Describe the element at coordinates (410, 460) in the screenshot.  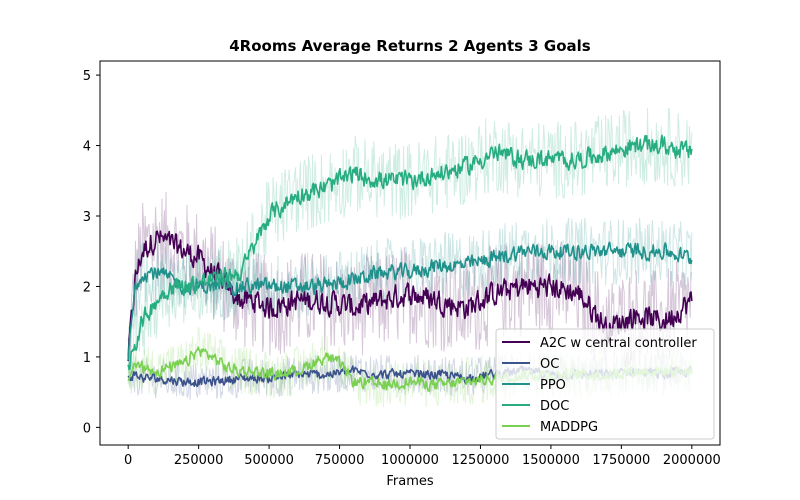
I see `x-tick-label: 1000000` at that location.